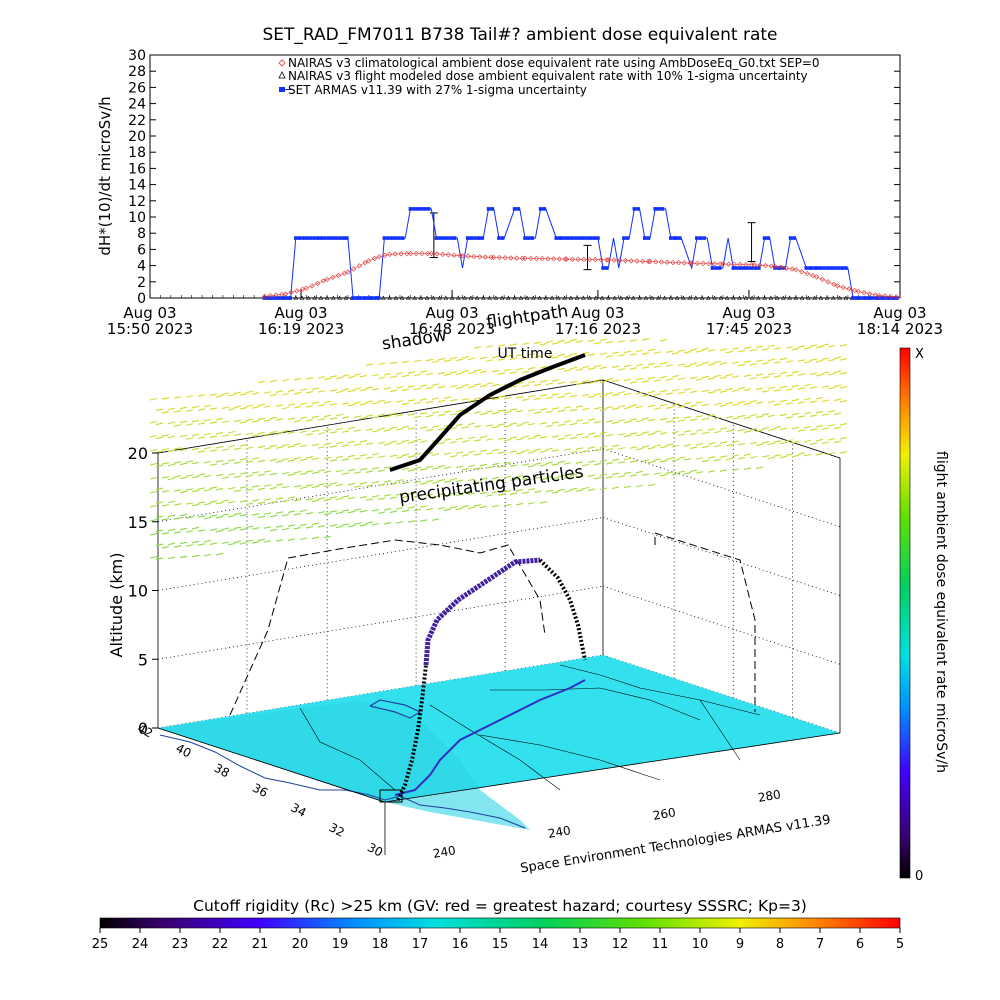  Describe the element at coordinates (282, 75) in the screenshot. I see `legend-marker` at that location.